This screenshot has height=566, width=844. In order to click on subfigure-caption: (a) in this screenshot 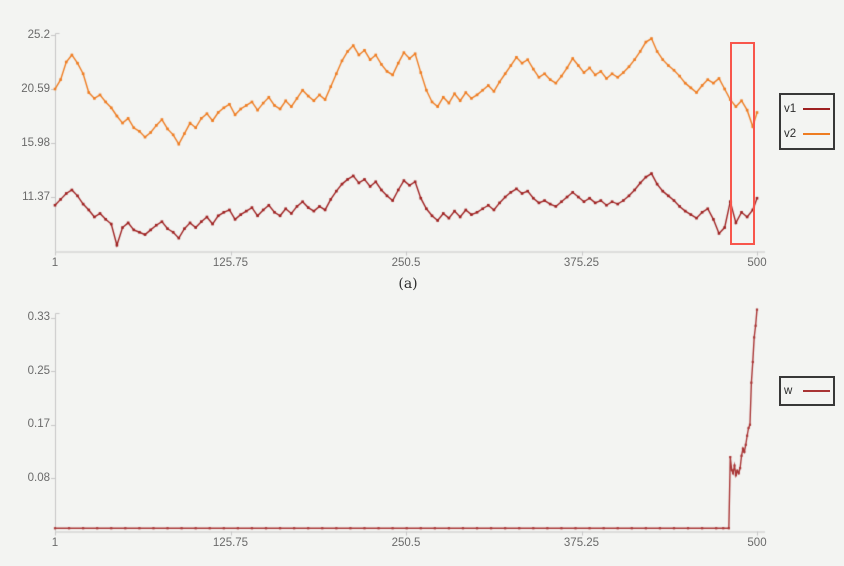, I will do `click(408, 284)`.